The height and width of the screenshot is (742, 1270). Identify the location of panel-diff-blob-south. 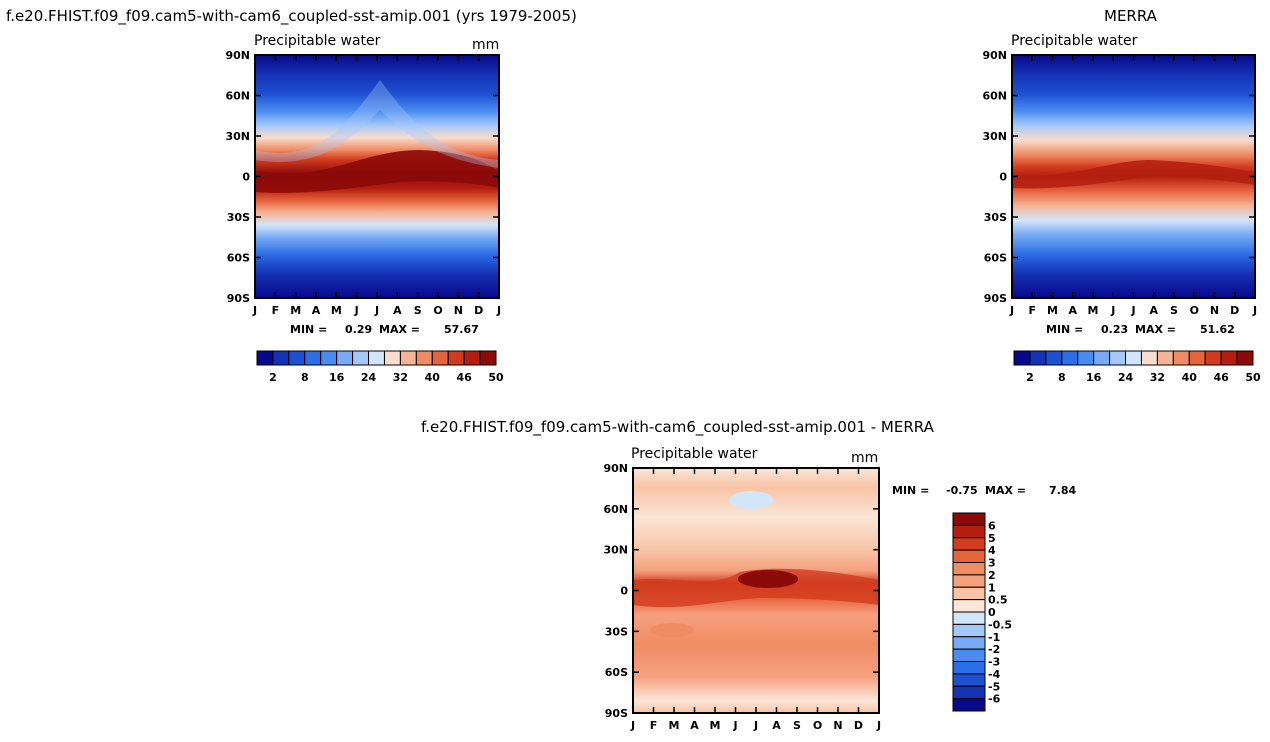
(672, 630).